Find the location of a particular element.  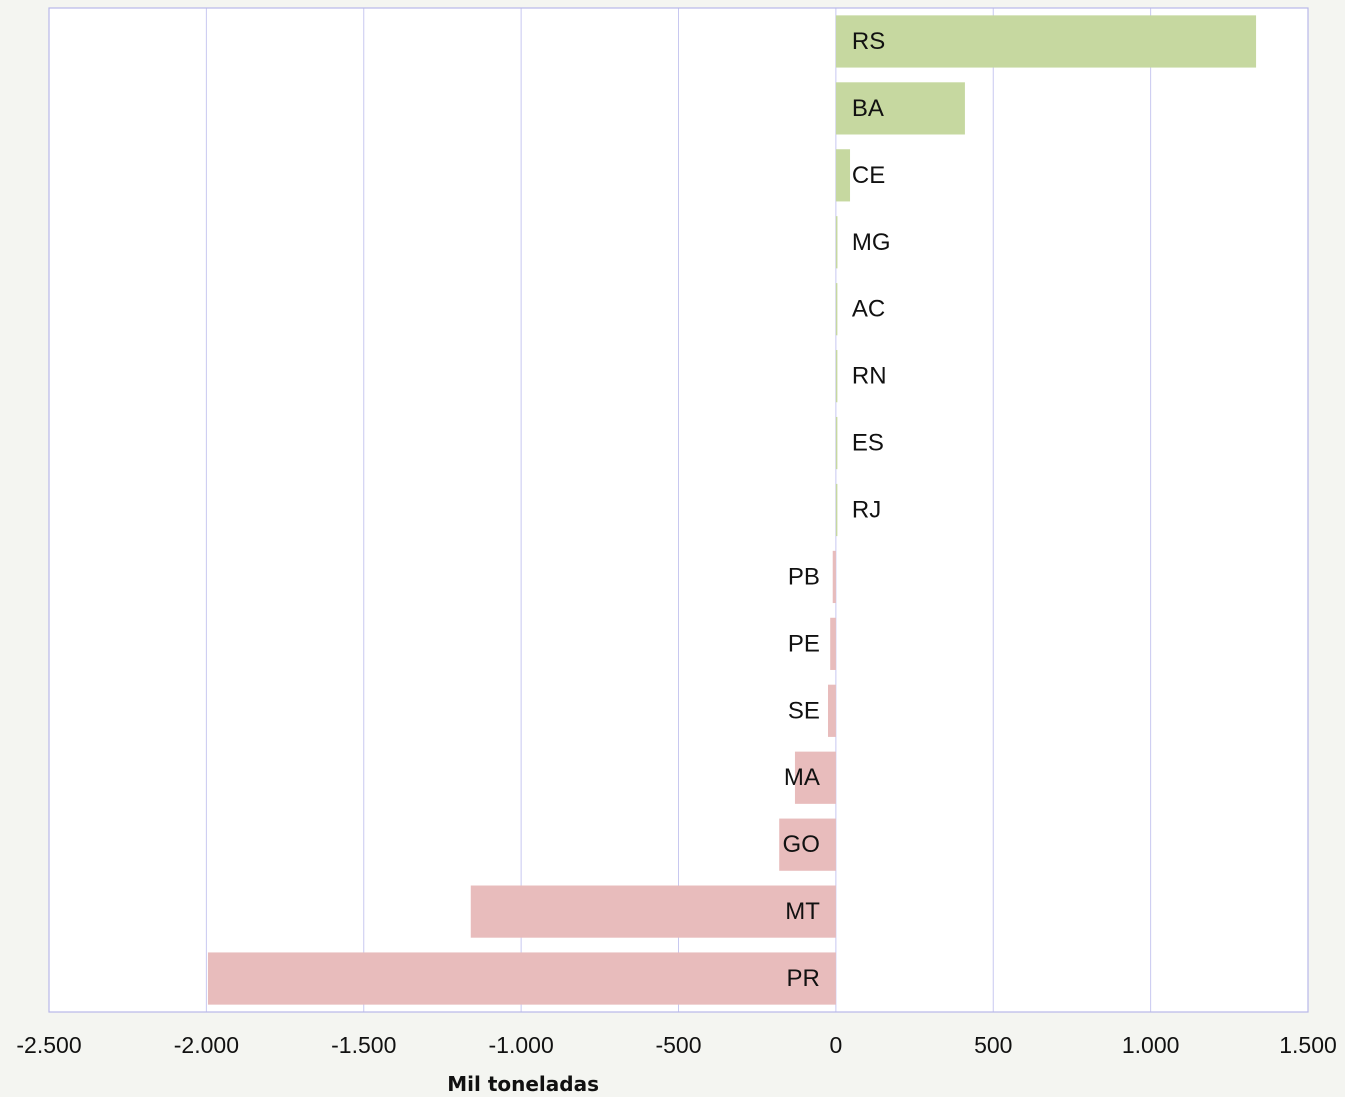

bar-mg is located at coordinates (836, 242).